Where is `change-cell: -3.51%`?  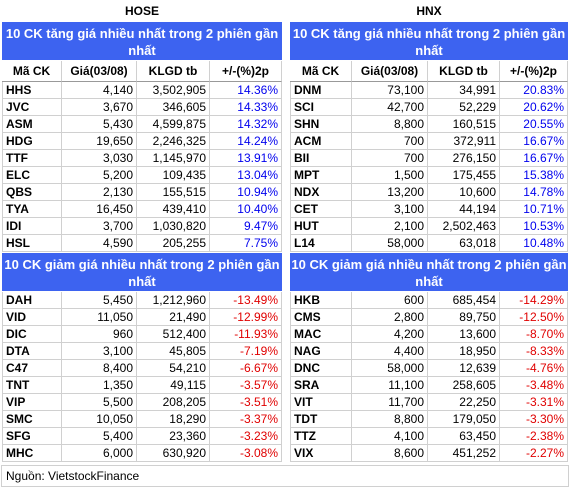
change-cell: -3.51% is located at coordinates (246, 402).